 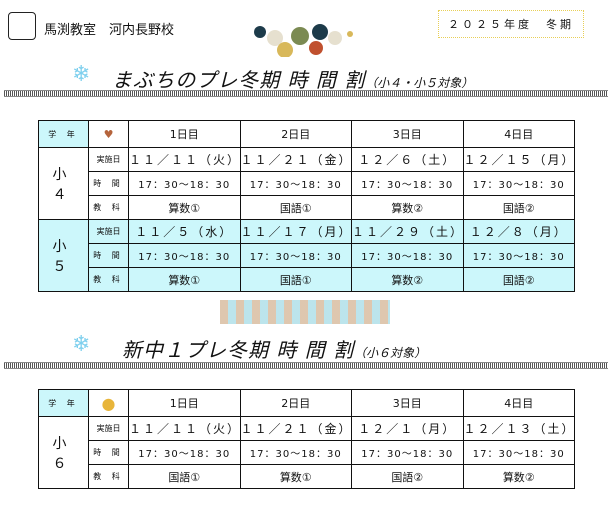 What do you see at coordinates (63, 183) in the screenshot?
I see `grade-cell: 小 ４` at bounding box center [63, 183].